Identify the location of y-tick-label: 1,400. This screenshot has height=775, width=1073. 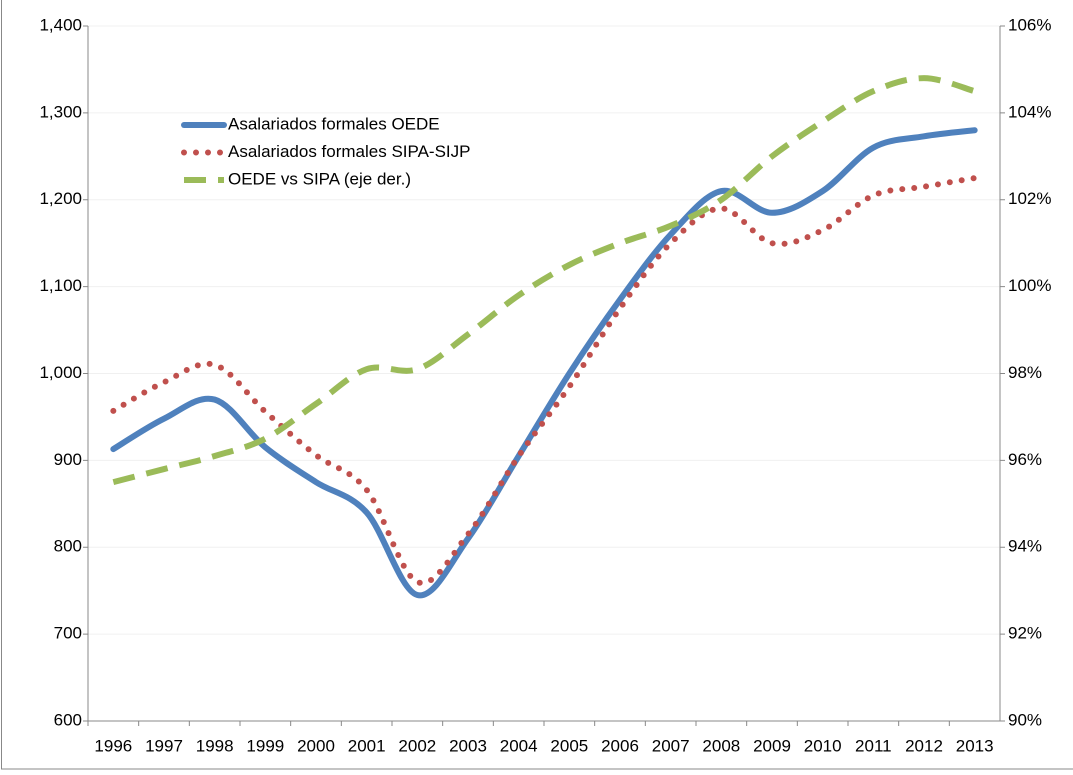
(60, 24).